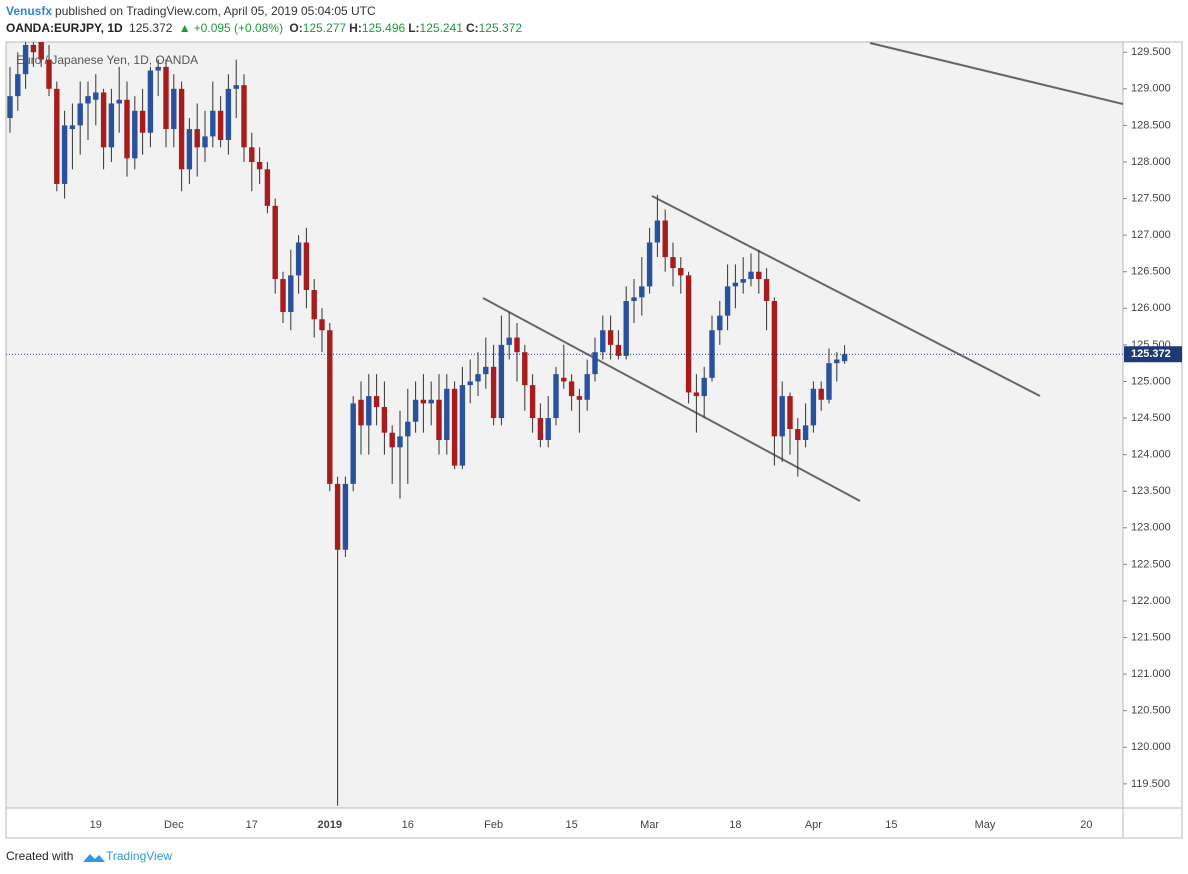 Image resolution: width=1188 pixels, height=874 pixels. I want to click on y-tick-label: 126.000, so click(1151, 308).